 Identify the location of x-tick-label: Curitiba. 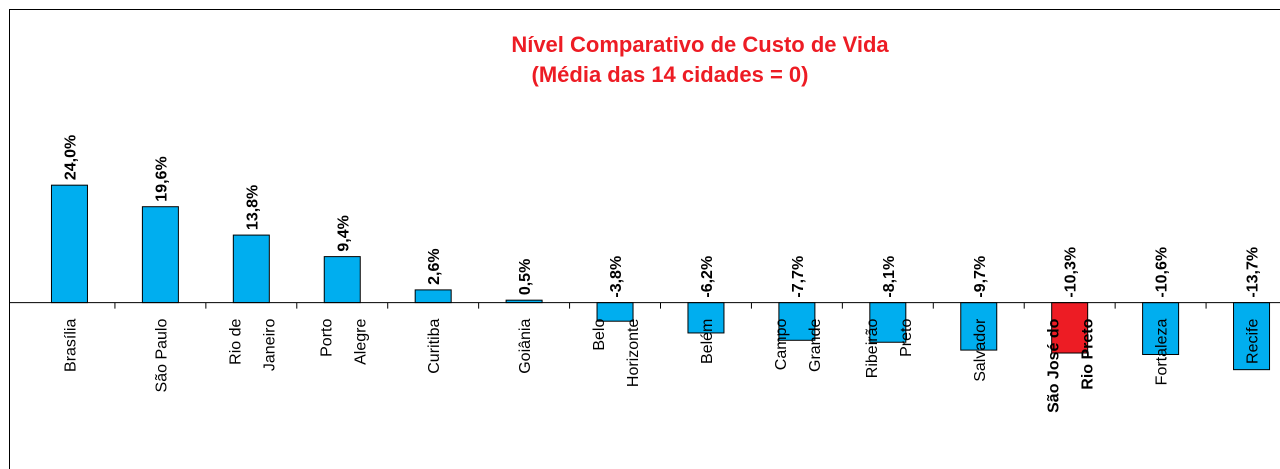
(434, 346).